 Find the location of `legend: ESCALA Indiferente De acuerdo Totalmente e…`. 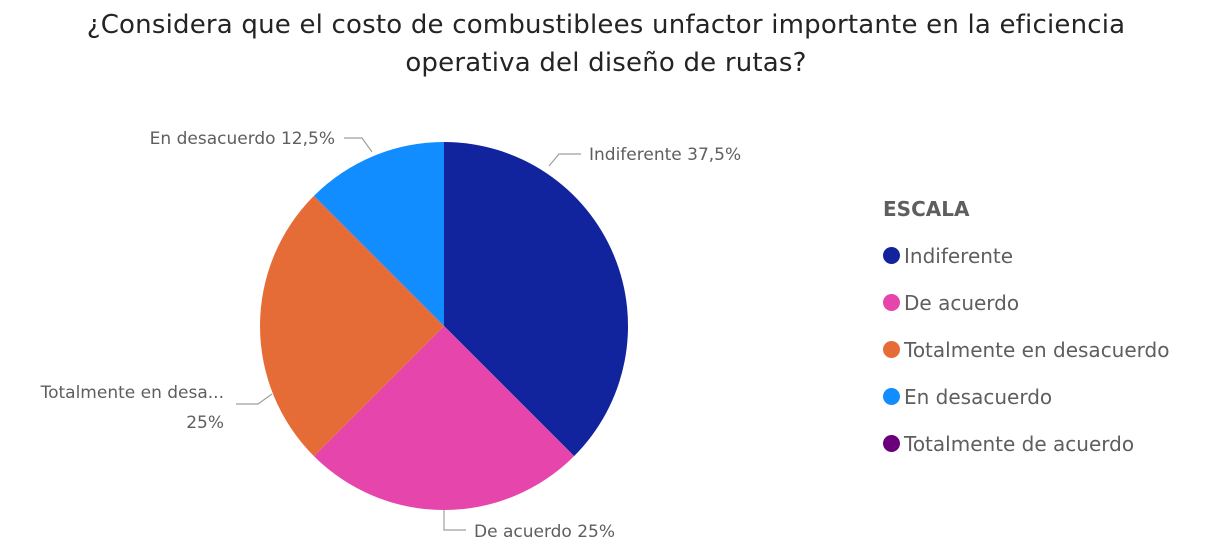

legend: ESCALA Indiferente De acuerdo Totalmente e… is located at coordinates (1026, 329).